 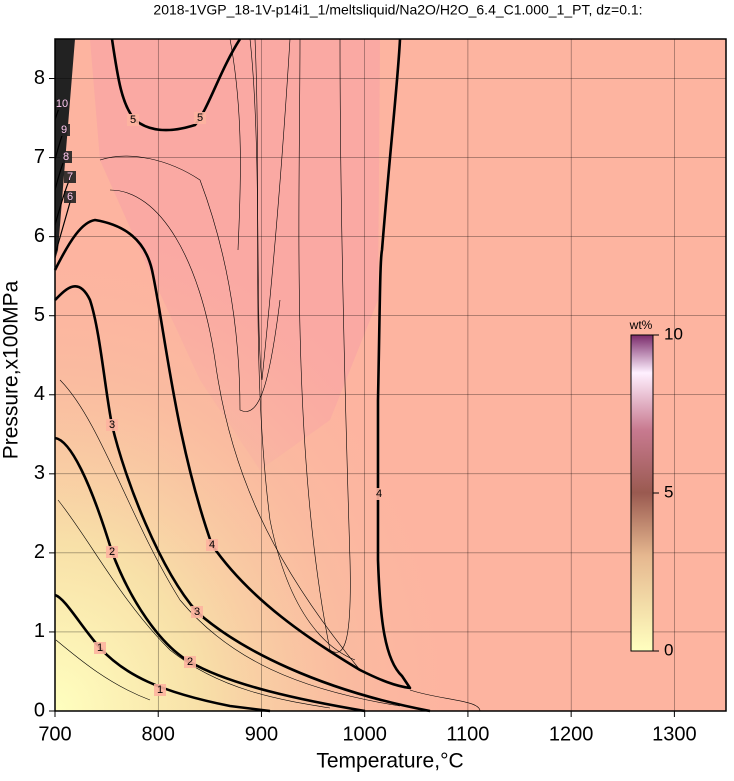 What do you see at coordinates (65, 149) in the screenshot?
I see `dense-contours` at bounding box center [65, 149].